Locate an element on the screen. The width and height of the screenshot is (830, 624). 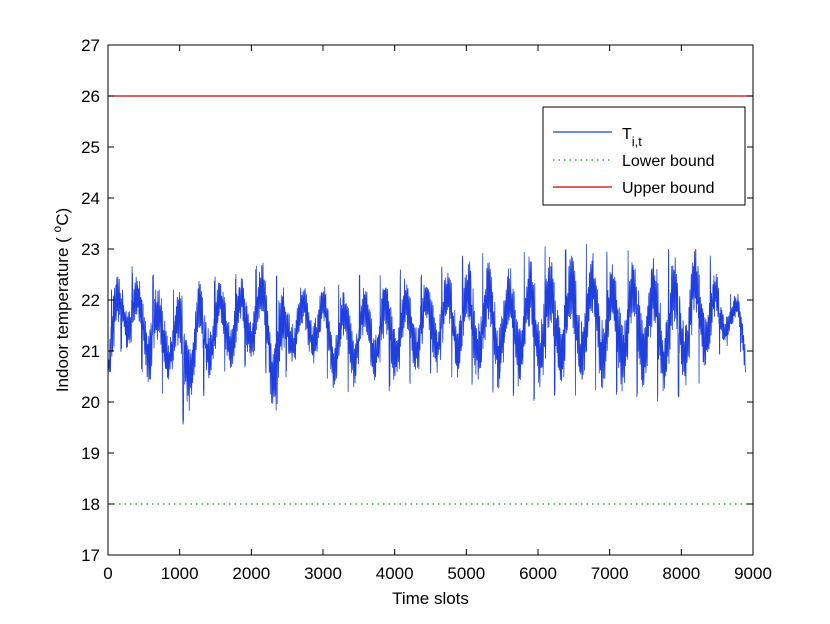
y-axis-label: Indoor temperature ( oC) is located at coordinates (61, 300).